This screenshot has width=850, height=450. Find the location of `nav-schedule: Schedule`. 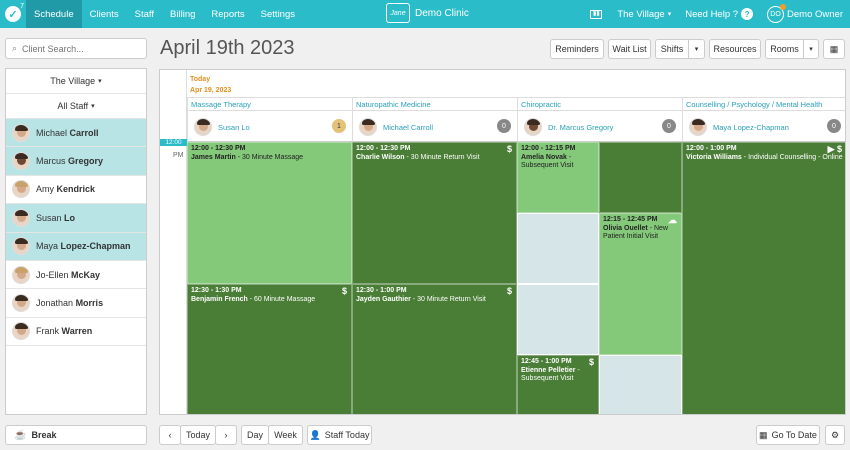

nav-schedule: Schedule is located at coordinates (54, 14).